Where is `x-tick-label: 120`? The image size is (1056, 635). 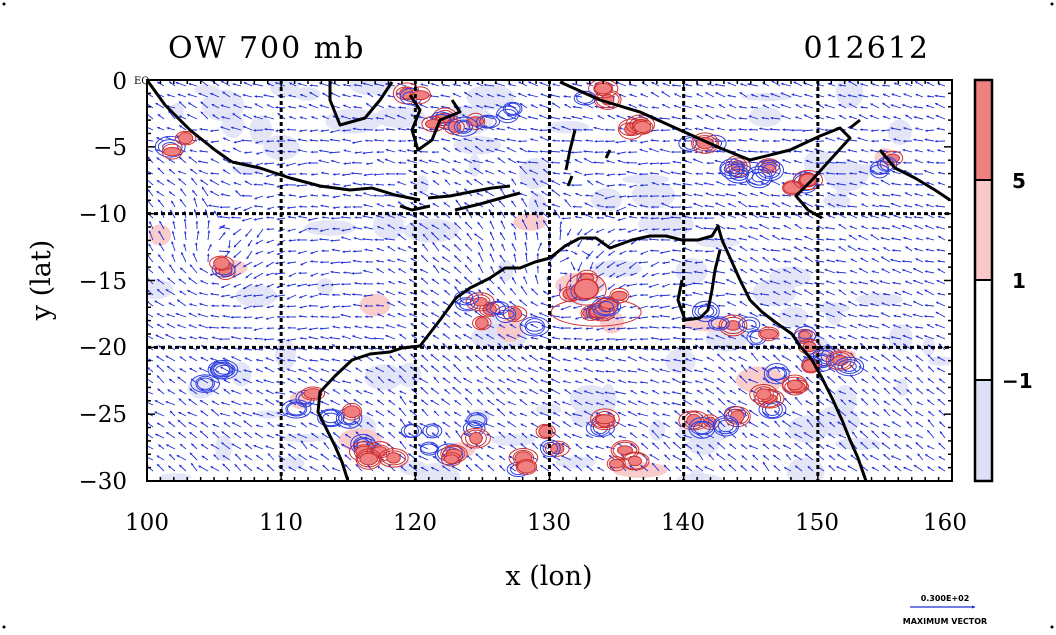
x-tick-label: 120 is located at coordinates (415, 523).